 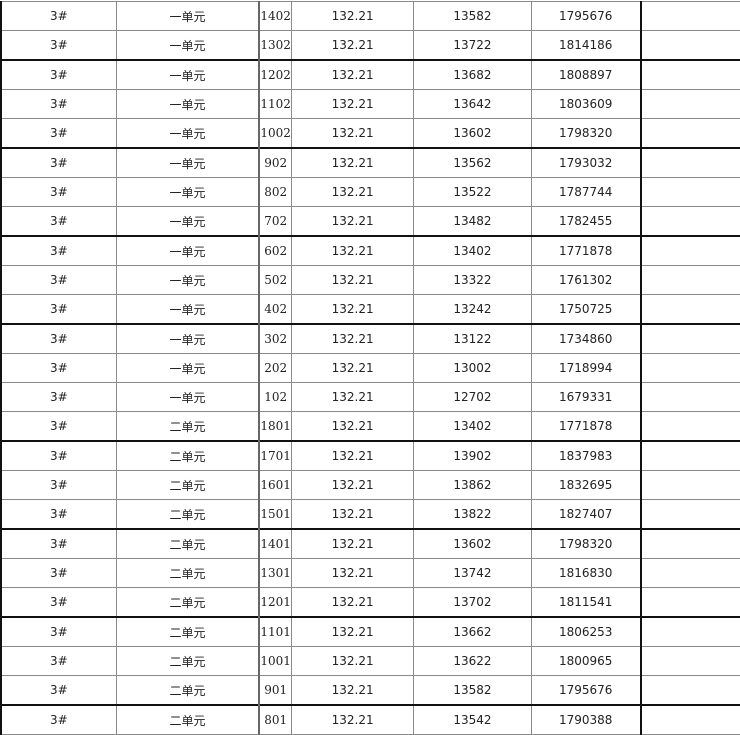 I want to click on room-cell: 802, so click(x=275, y=192).